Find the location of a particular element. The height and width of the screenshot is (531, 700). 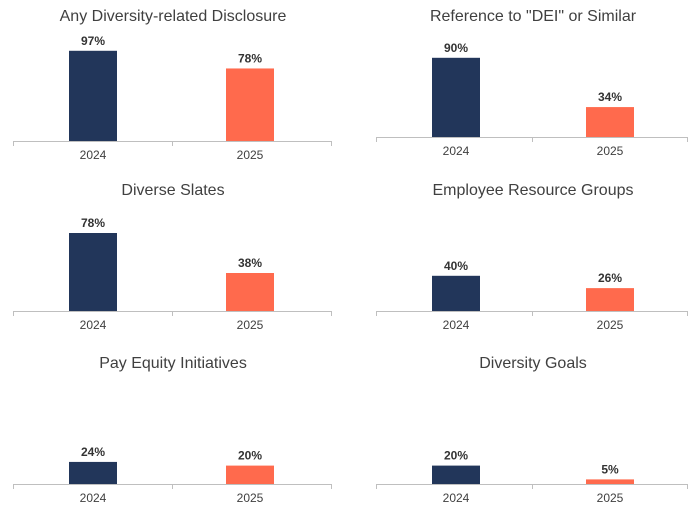

data-label: 40% is located at coordinates (456, 266).